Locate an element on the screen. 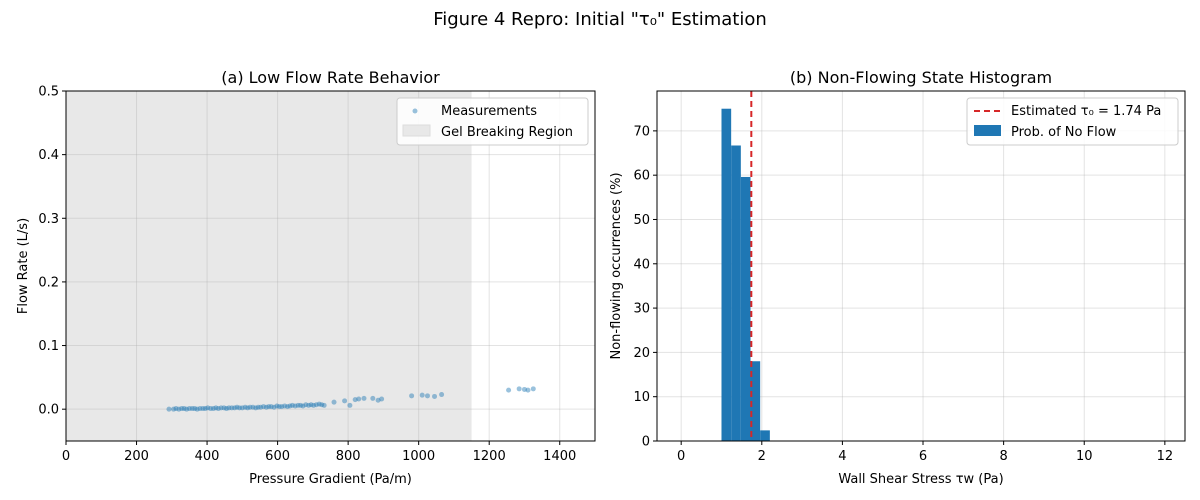 The image size is (1200, 500). panel-a-x-axis-label: Pressure Gradient (Pa/m) is located at coordinates (330, 479).